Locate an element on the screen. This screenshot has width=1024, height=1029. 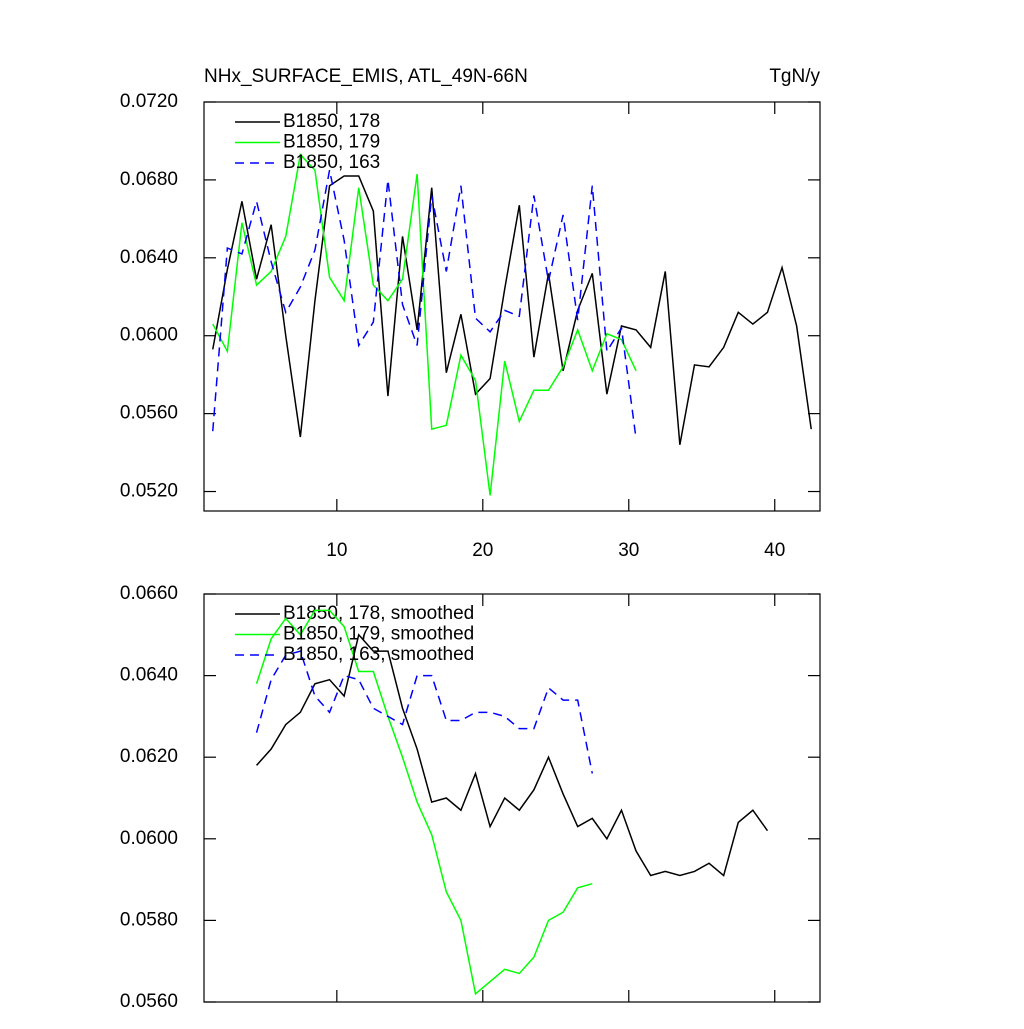
y-tick-label: 0.0720 is located at coordinates (149, 101).